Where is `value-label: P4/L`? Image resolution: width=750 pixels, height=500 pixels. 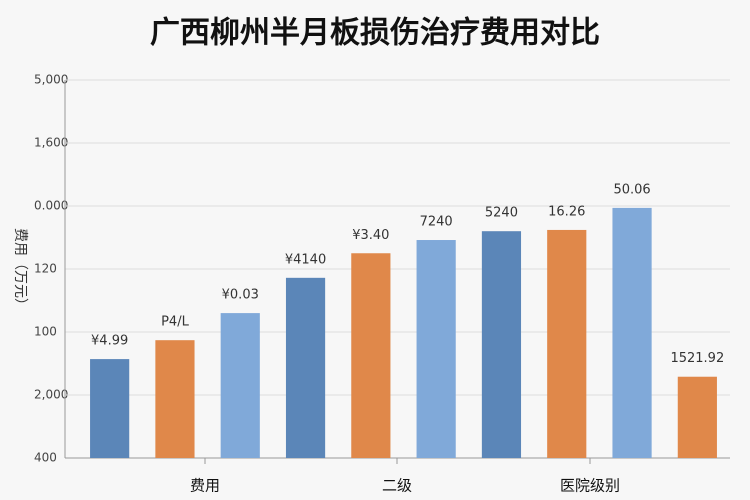
value-label: P4/L is located at coordinates (175, 322).